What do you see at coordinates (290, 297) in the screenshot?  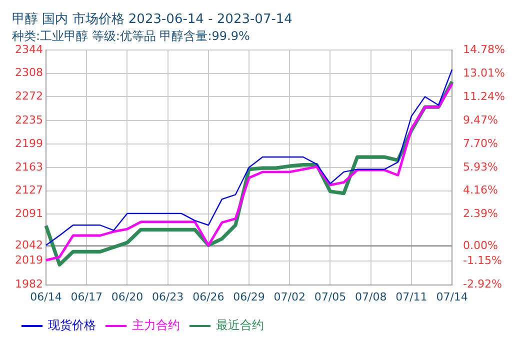 I see `x-tick-label: 07/02` at bounding box center [290, 297].